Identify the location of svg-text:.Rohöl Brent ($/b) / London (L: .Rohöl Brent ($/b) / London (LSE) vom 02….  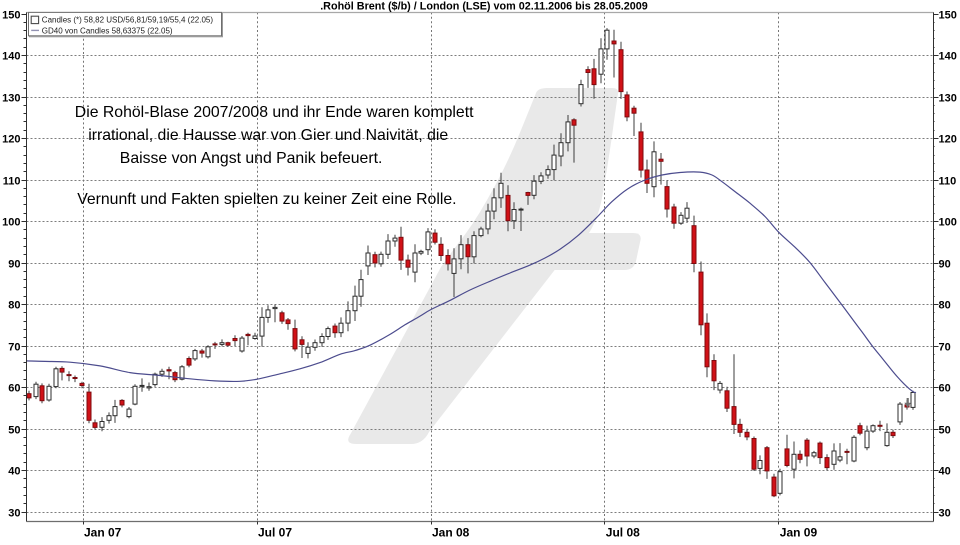
(484, 7).